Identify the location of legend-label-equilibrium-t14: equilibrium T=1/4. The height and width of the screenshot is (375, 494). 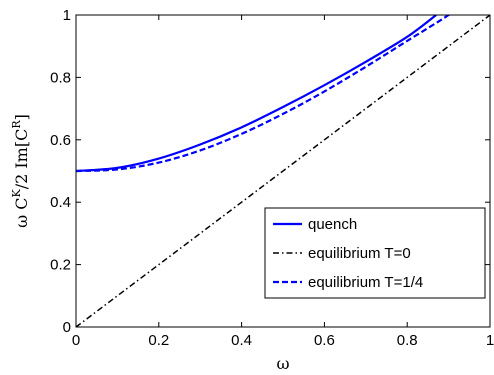
(365, 282).